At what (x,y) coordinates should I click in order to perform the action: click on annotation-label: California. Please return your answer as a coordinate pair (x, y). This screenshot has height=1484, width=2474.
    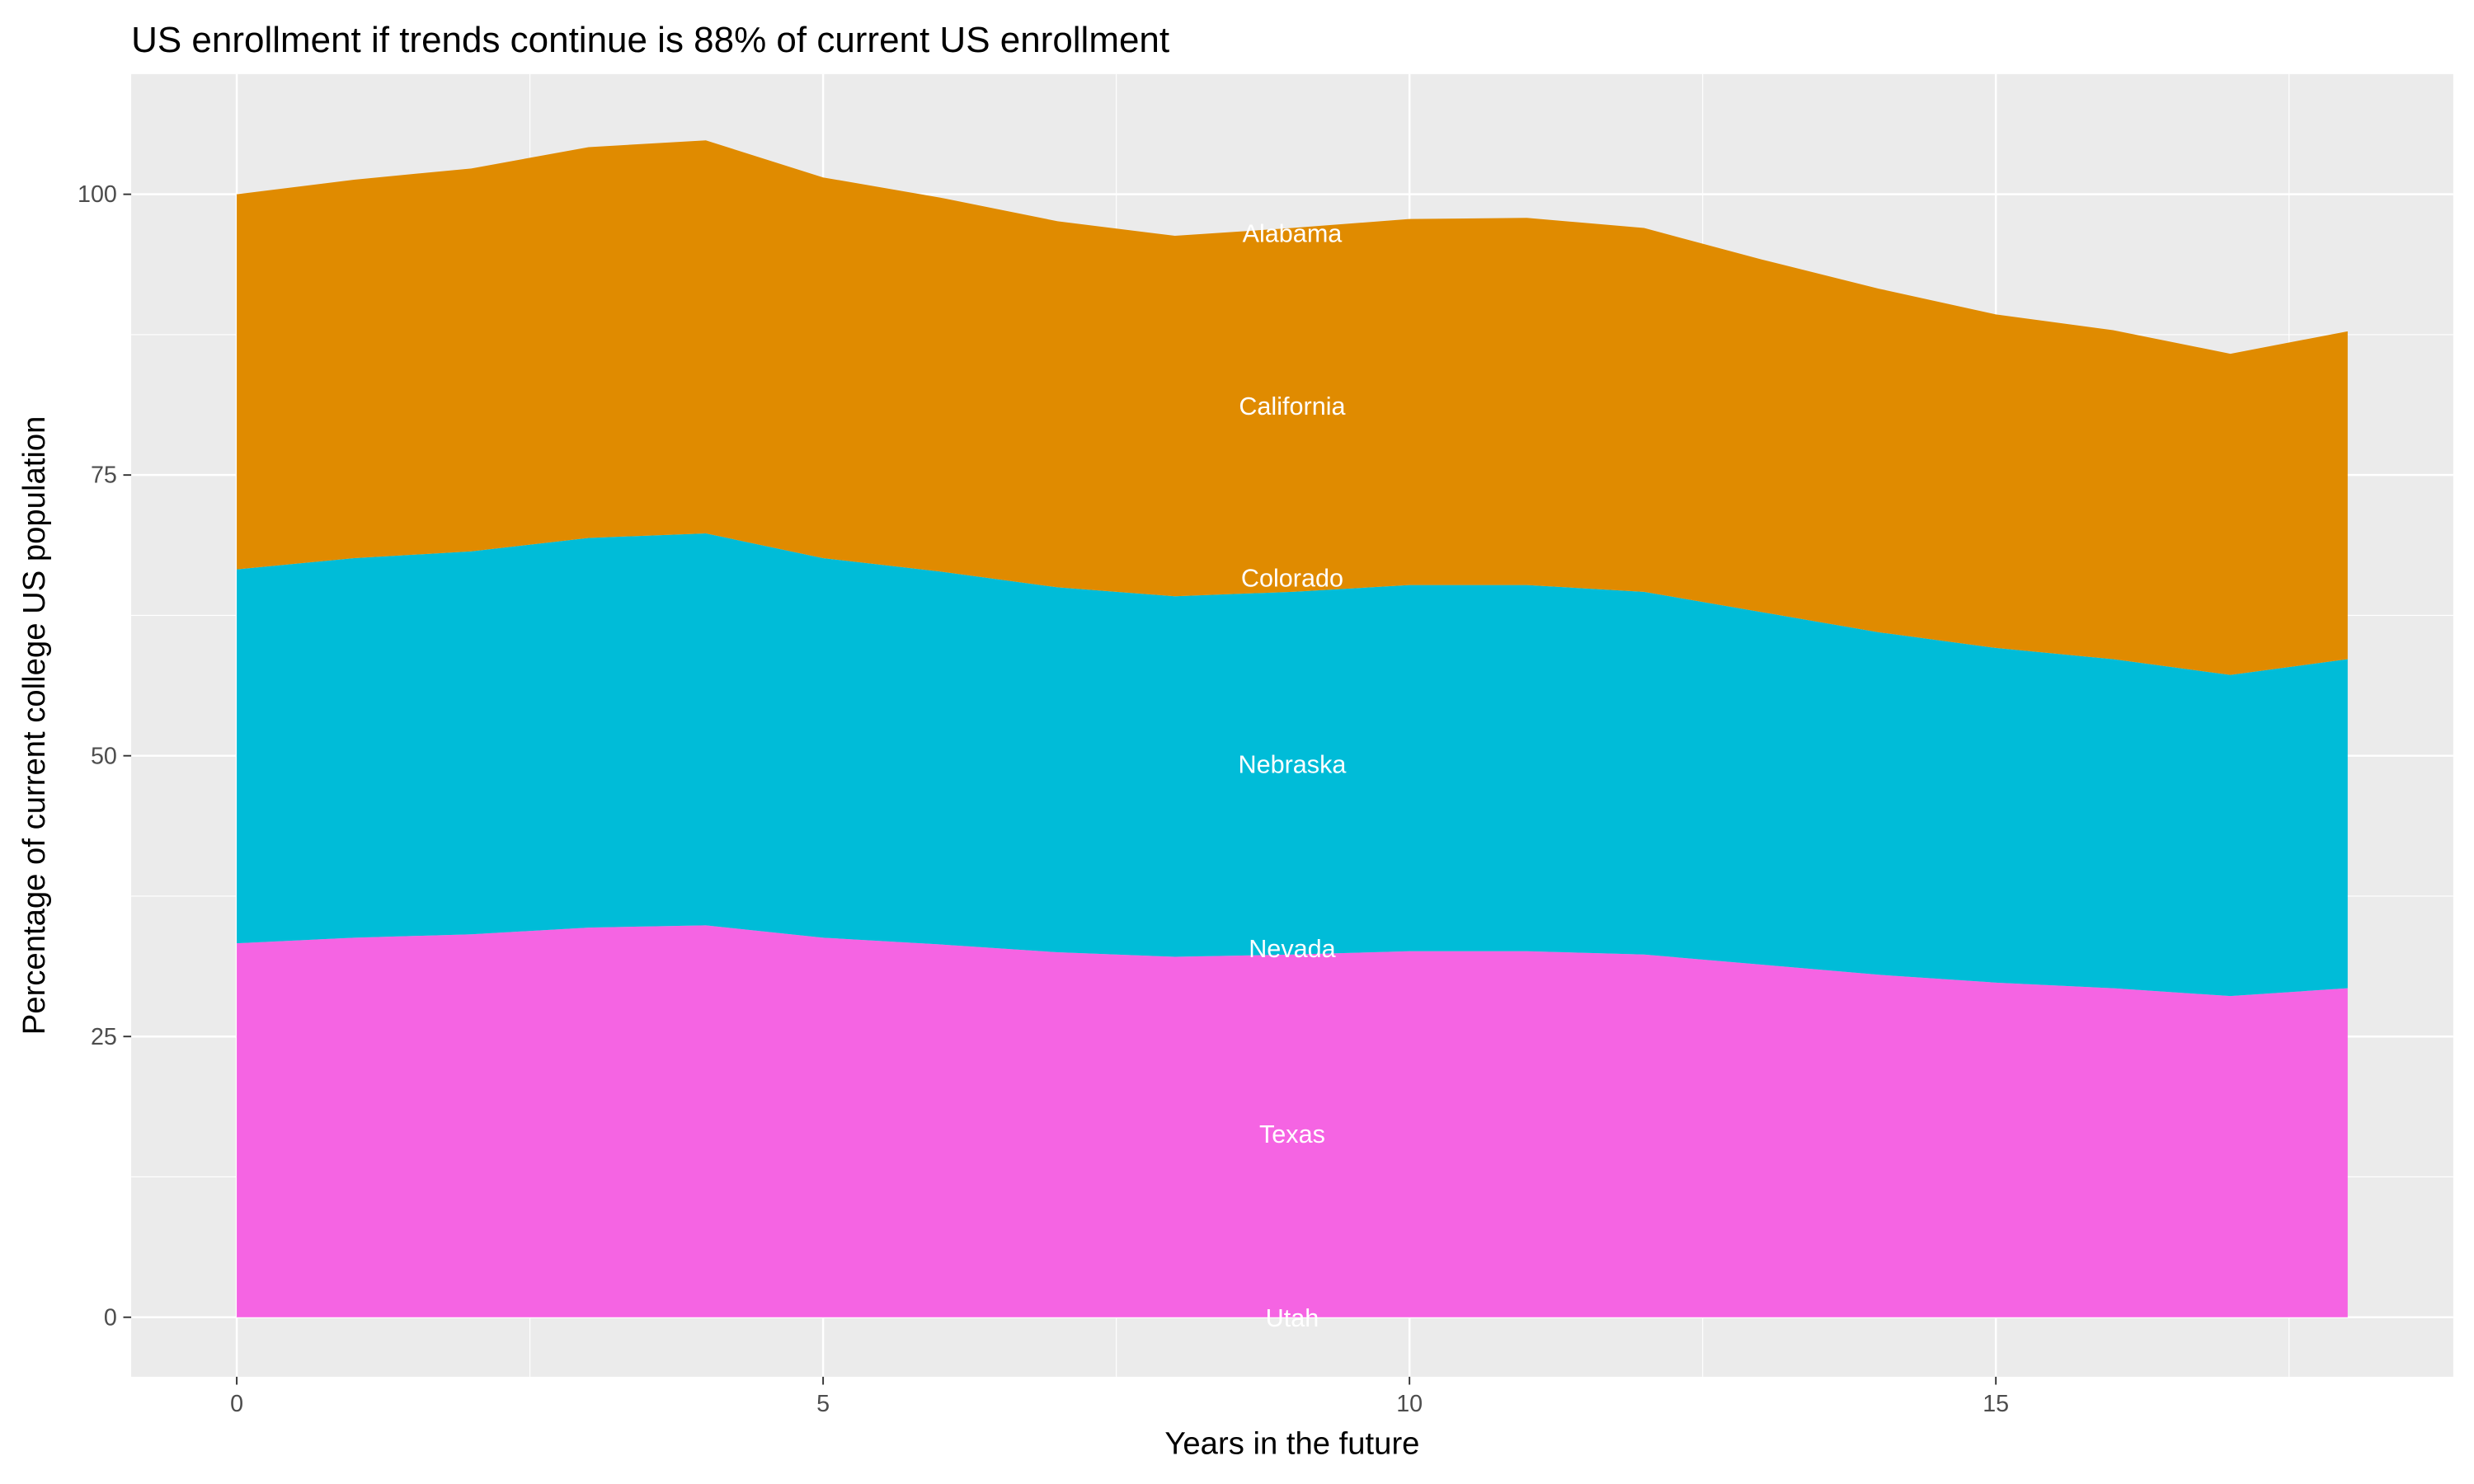
    Looking at the image, I should click on (1292, 406).